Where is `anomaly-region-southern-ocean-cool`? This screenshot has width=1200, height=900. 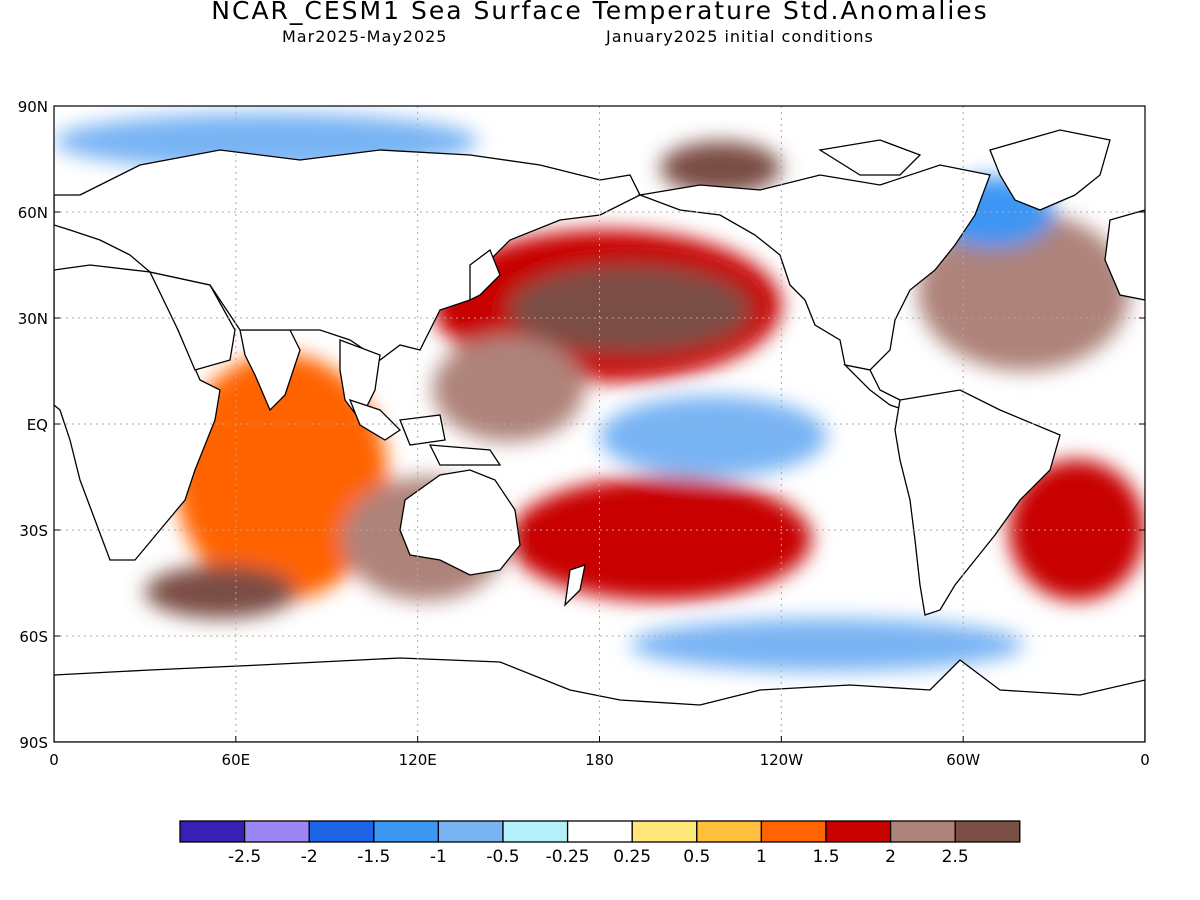
anomaly-region-southern-ocean-cool is located at coordinates (826, 645).